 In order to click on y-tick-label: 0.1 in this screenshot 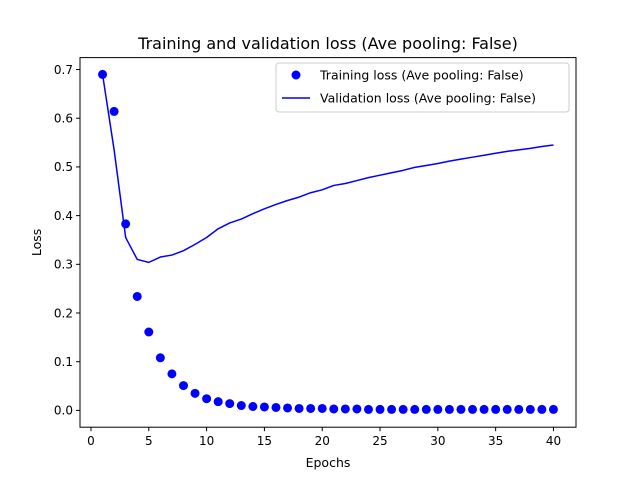, I will do `click(63, 362)`.